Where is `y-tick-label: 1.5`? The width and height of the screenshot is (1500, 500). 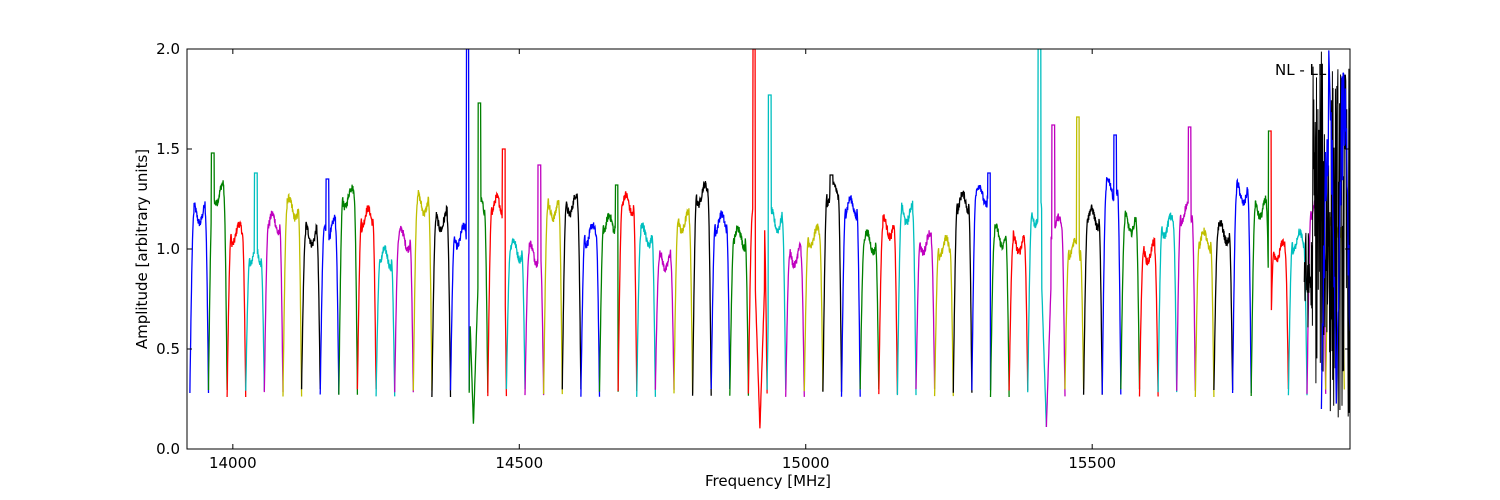
y-tick-label: 1.5 is located at coordinates (168, 149).